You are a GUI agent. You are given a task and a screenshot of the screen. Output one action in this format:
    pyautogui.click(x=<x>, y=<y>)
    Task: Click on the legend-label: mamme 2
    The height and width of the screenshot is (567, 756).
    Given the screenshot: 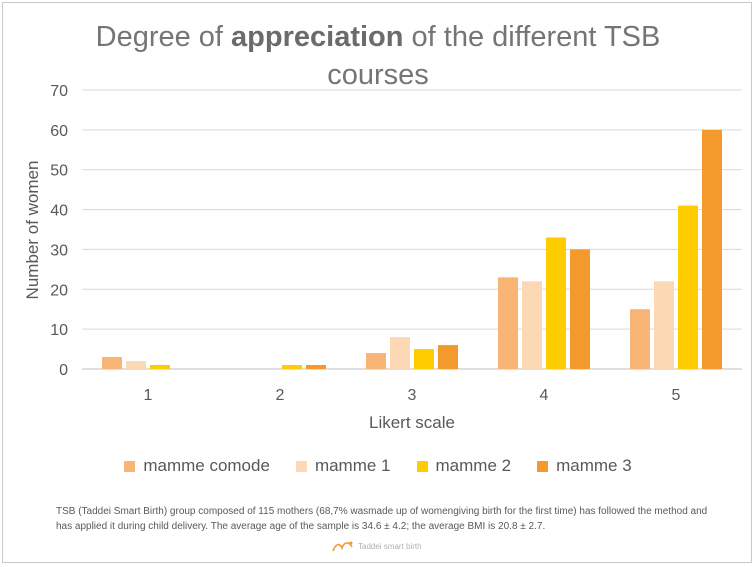 What is the action you would take?
    pyautogui.click(x=473, y=465)
    